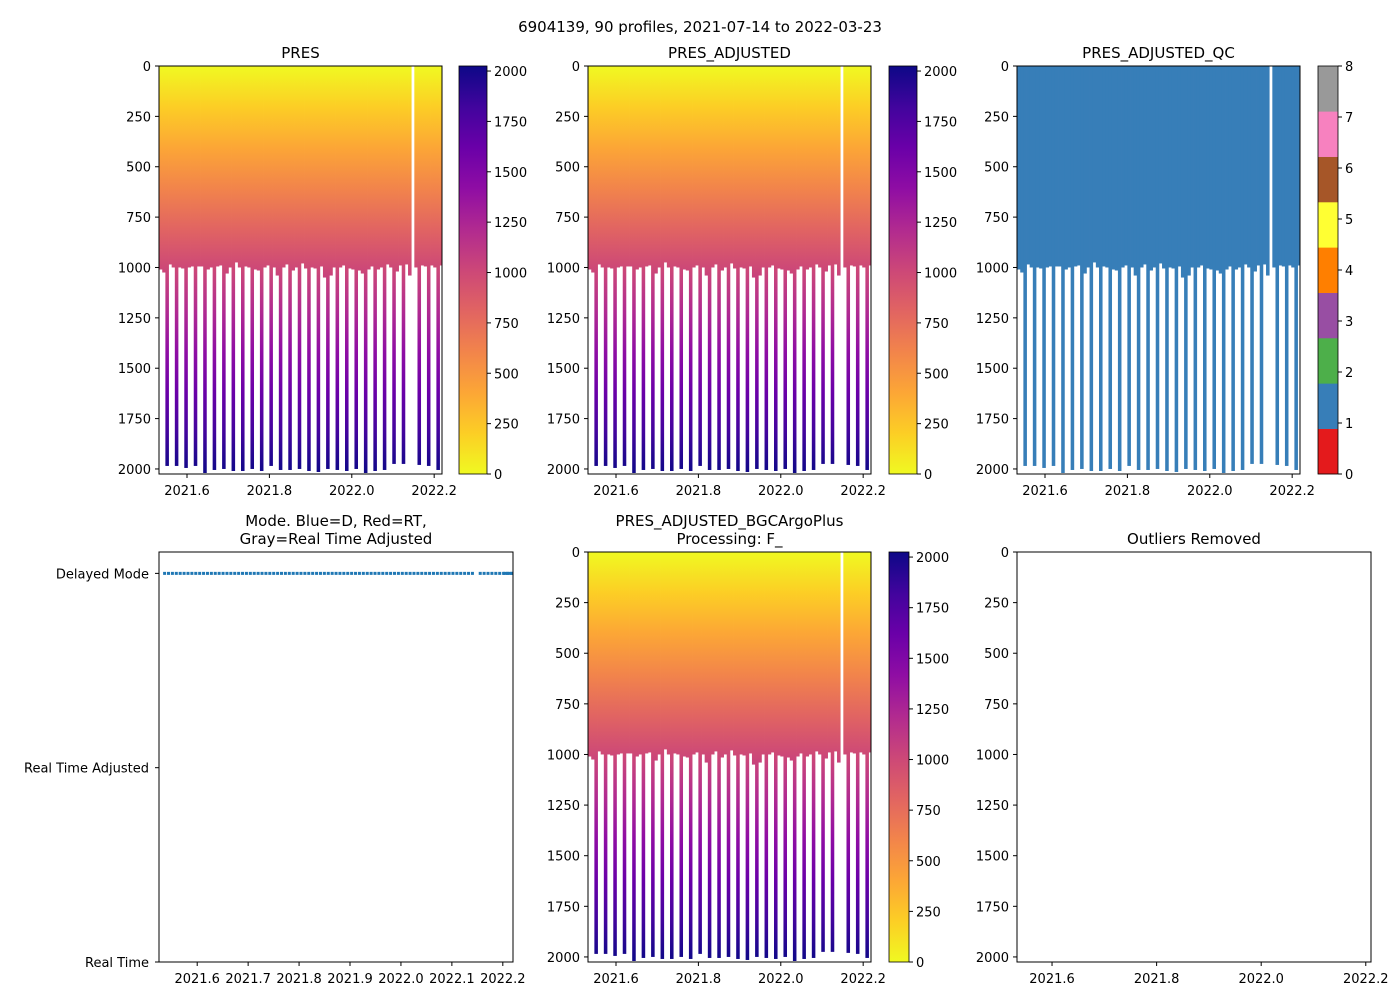 The width and height of the screenshot is (1400, 1004). What do you see at coordinates (1349, 322) in the screenshot?
I see `colorbar-tick-label: 3` at bounding box center [1349, 322].